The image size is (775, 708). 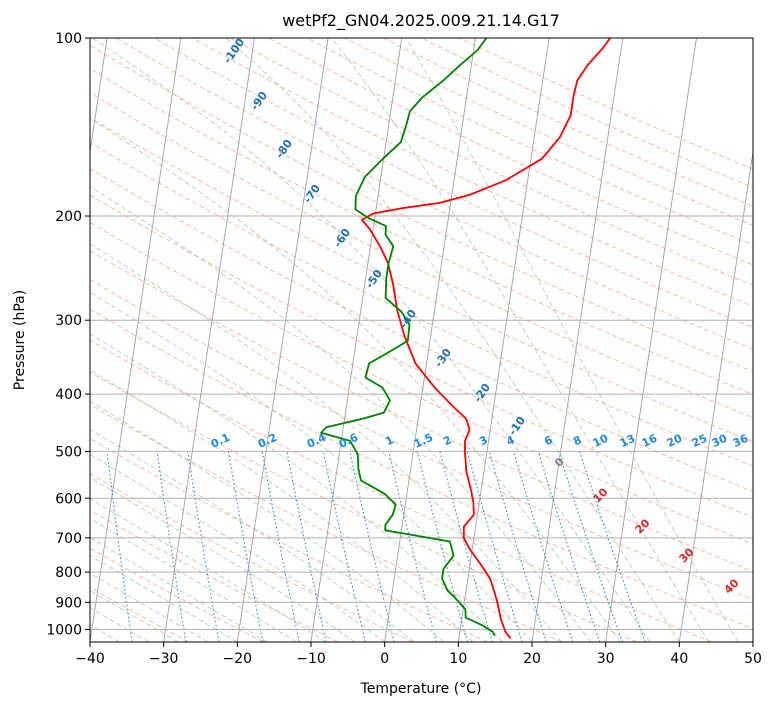 What do you see at coordinates (68, 217) in the screenshot?
I see `y-tick-label: 200` at bounding box center [68, 217].